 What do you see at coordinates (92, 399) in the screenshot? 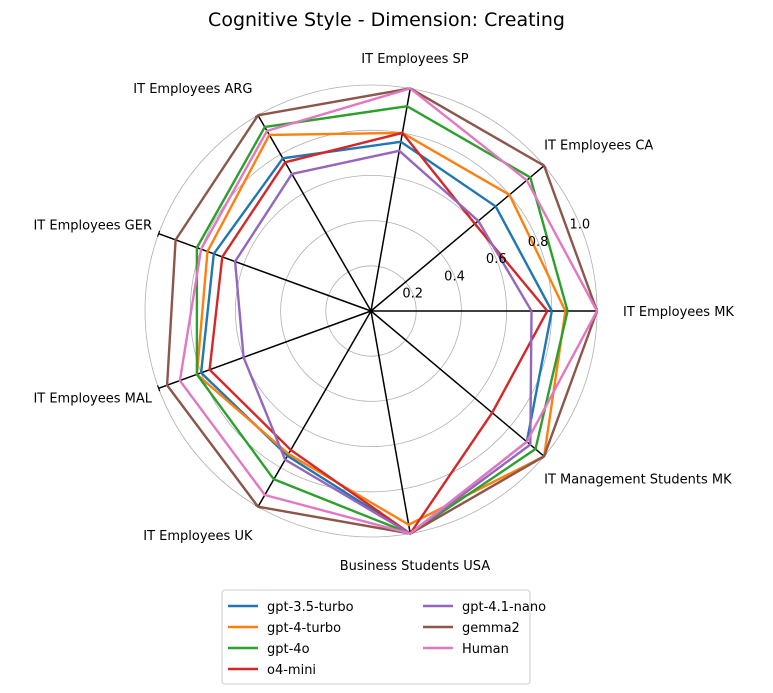
I see `axis-label: IT Employees MAL` at bounding box center [92, 399].